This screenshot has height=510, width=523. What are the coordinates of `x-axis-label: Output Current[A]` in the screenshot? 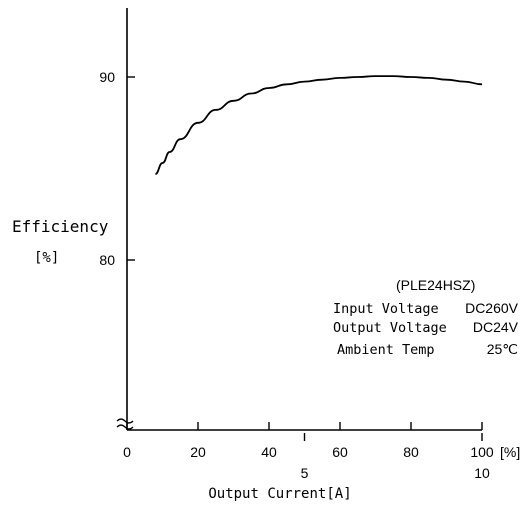 It's located at (279, 494).